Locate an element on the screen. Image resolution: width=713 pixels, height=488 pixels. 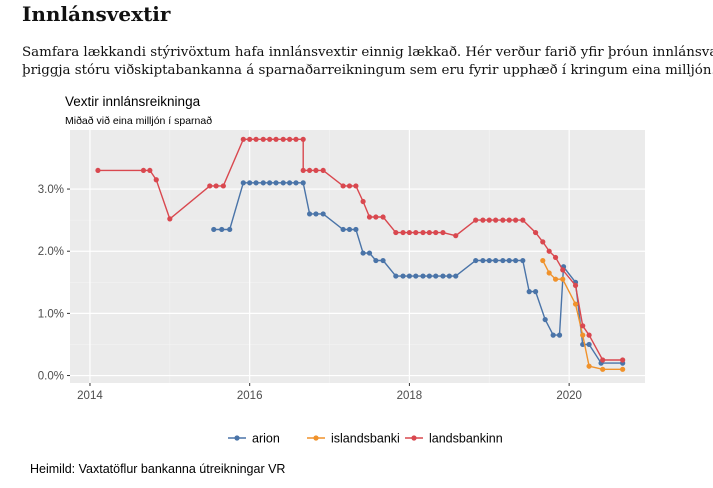
y-tick-label: 1.0% is located at coordinates (51, 314).